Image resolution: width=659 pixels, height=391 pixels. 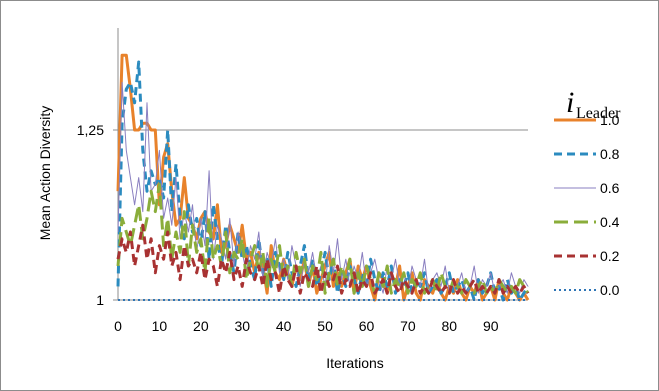 I want to click on legend-label-0-2: 0.2, so click(x=610, y=256).